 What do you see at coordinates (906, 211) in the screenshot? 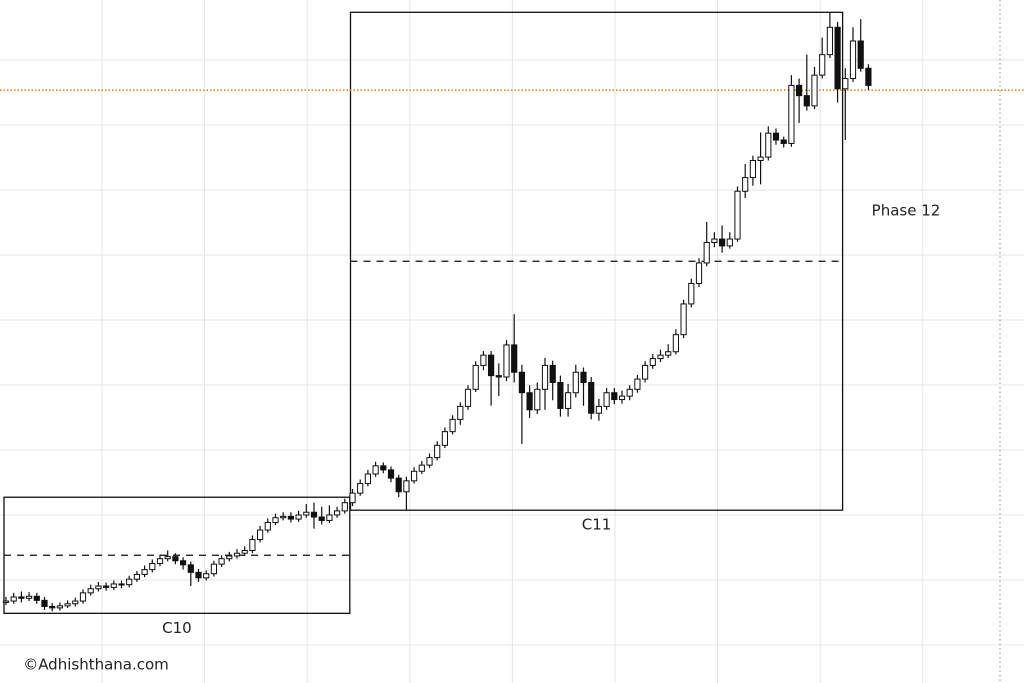
I see `phase-annotation: Phase 12` at bounding box center [906, 211].